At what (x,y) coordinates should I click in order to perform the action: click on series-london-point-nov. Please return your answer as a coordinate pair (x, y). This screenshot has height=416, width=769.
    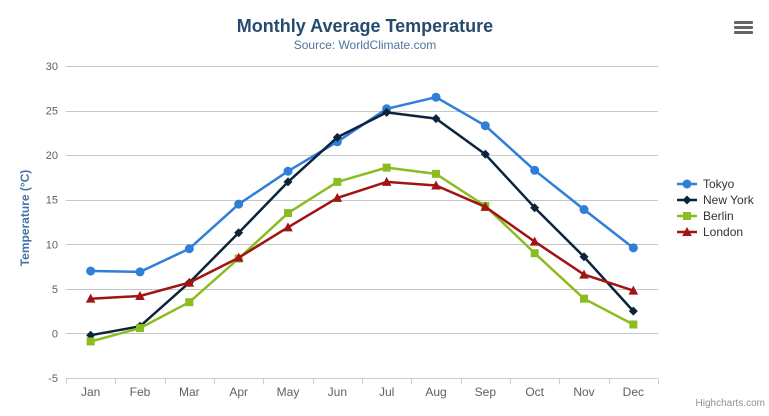
    Looking at the image, I should click on (584, 274).